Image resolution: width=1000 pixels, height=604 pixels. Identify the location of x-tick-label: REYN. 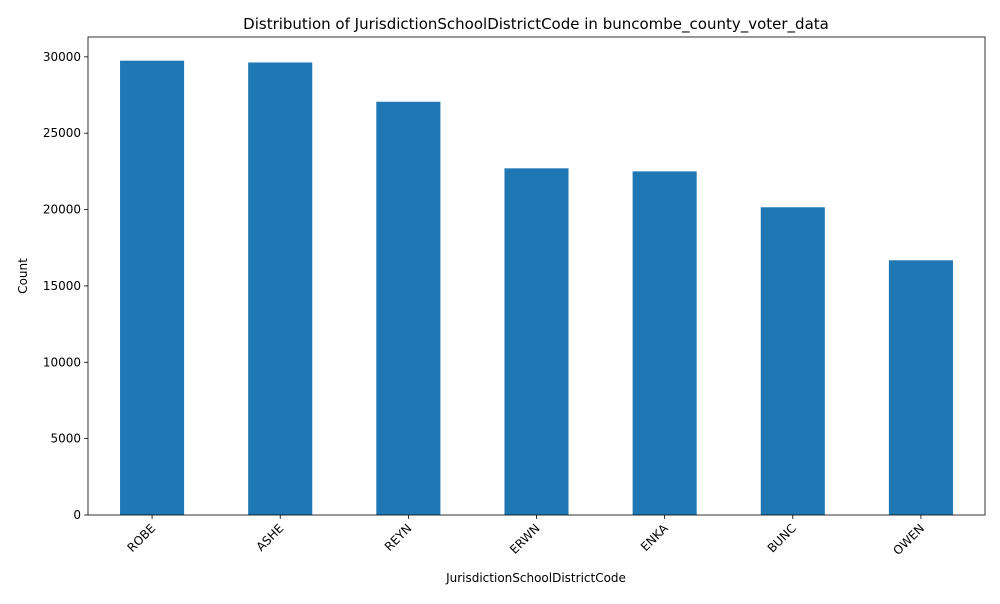
(398, 537).